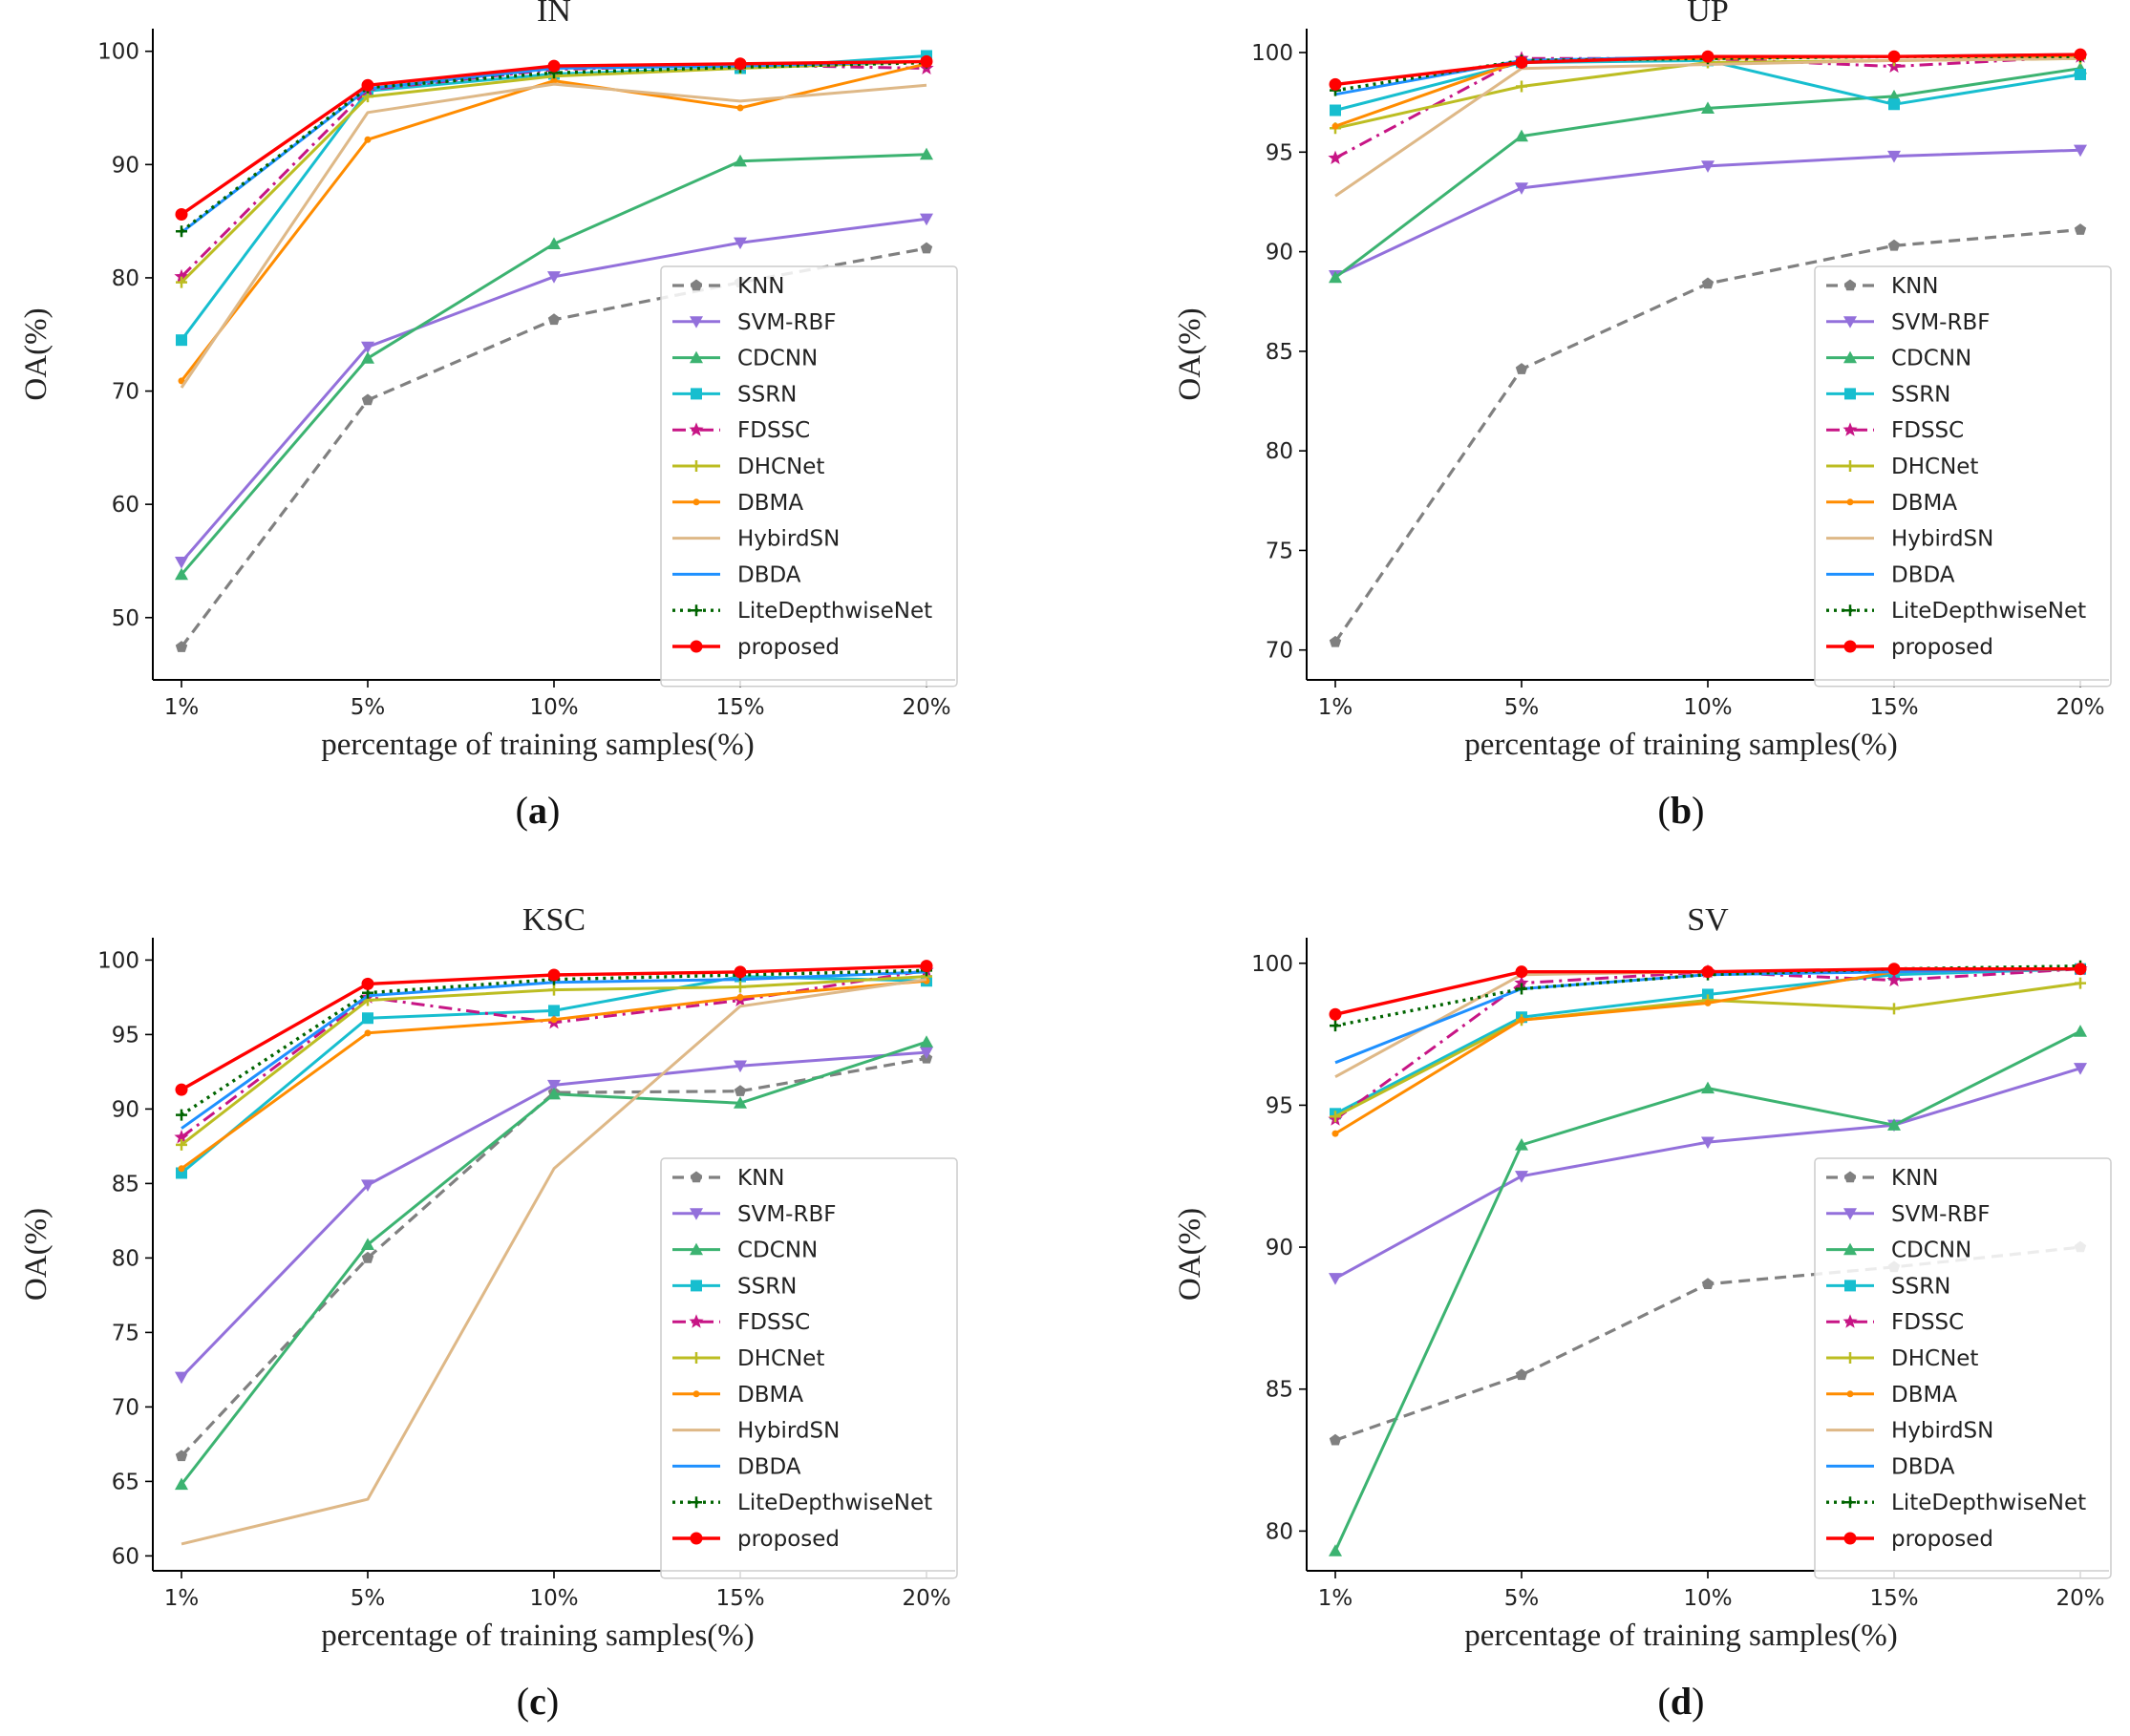 Image resolution: width=2130 pixels, height=1736 pixels. I want to click on legend-entry: proposed, so click(1909, 1539).